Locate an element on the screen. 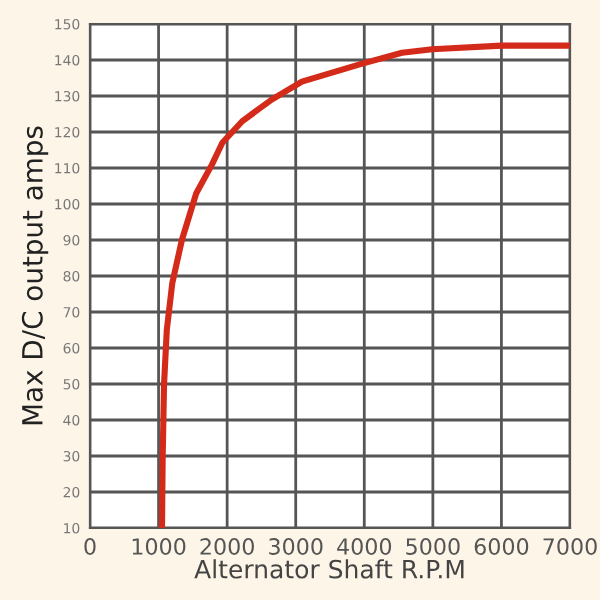  x-axis-title: Alternator Shaft R.P.M is located at coordinates (329, 569).